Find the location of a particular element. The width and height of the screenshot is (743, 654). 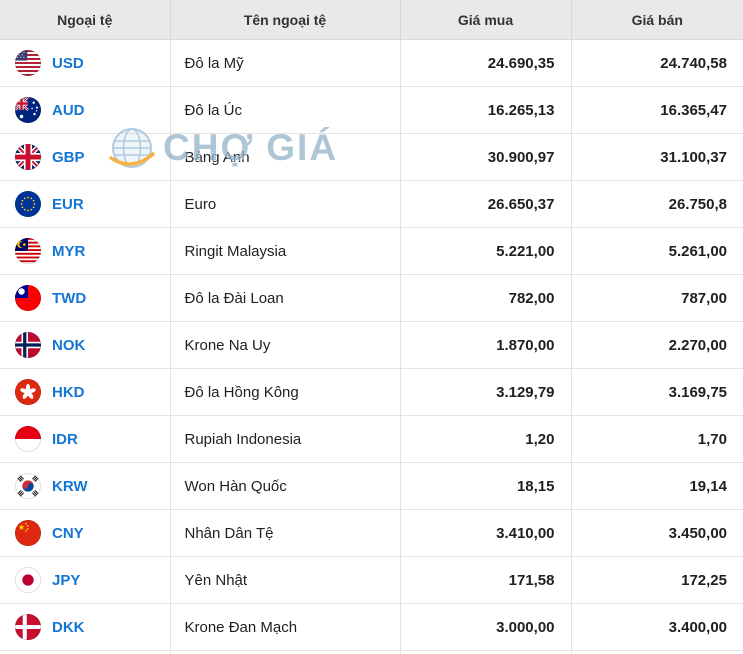

currency-name: Yên Nhật is located at coordinates (285, 580).